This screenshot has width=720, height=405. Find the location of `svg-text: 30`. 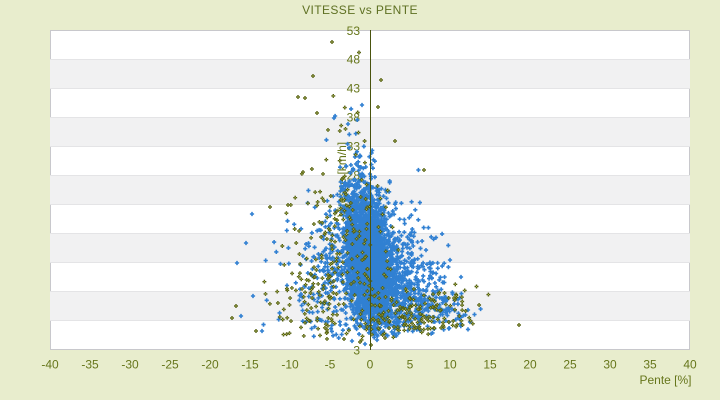

svg-text: 30 is located at coordinates (610, 365).